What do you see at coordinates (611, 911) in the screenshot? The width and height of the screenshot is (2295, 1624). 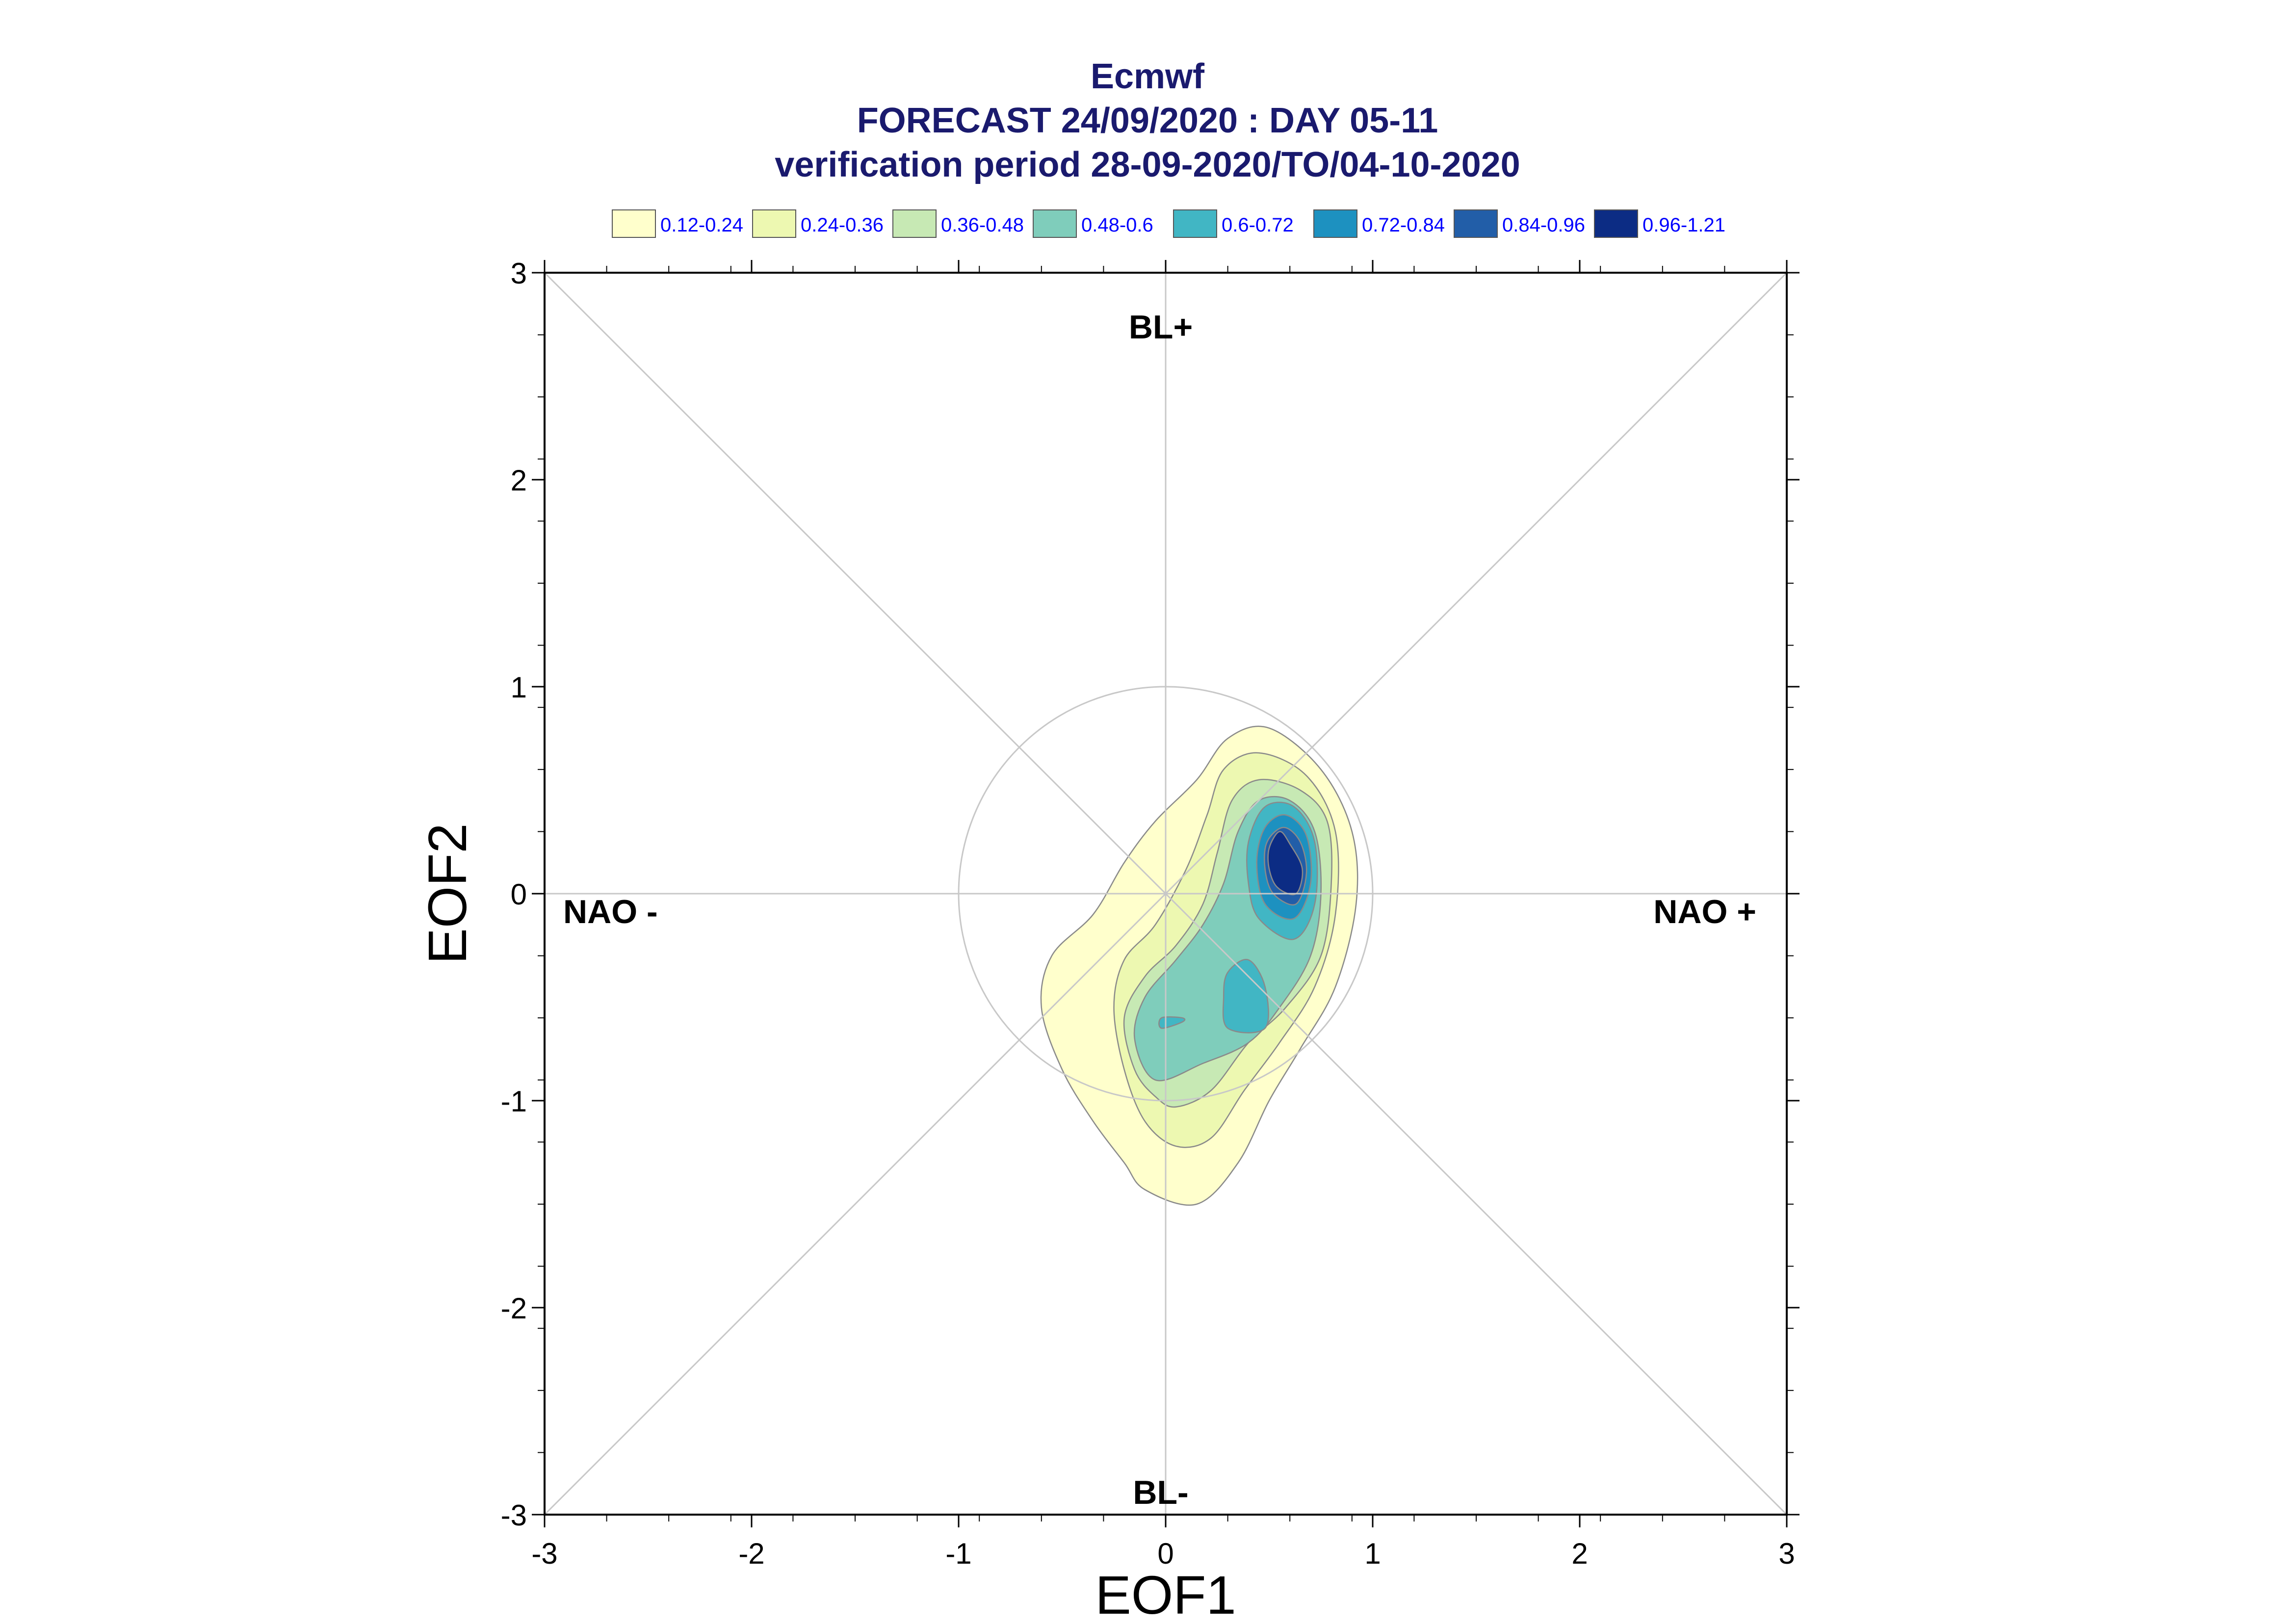 I see `regime-label-nao-minus: NAO -` at bounding box center [611, 911].